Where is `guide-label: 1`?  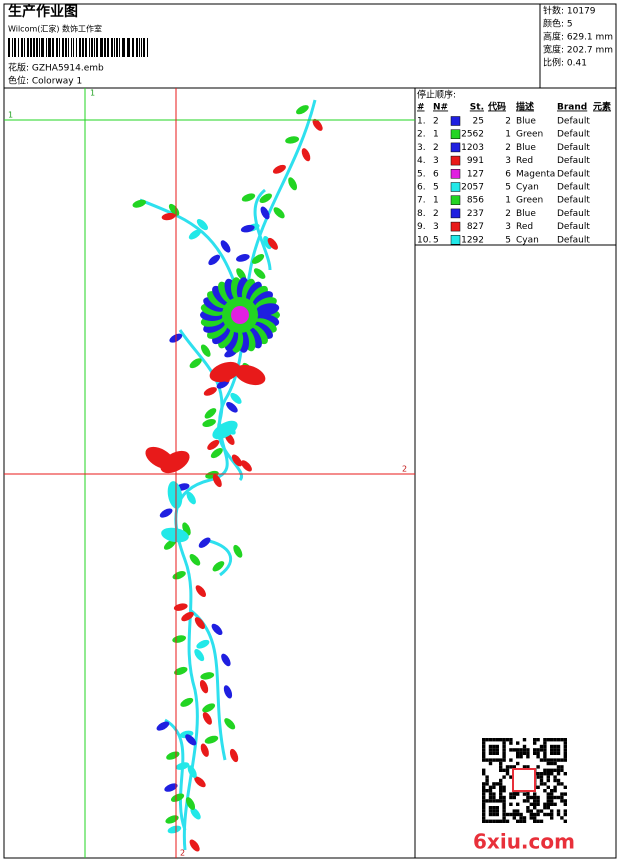 guide-label: 1 is located at coordinates (92, 93).